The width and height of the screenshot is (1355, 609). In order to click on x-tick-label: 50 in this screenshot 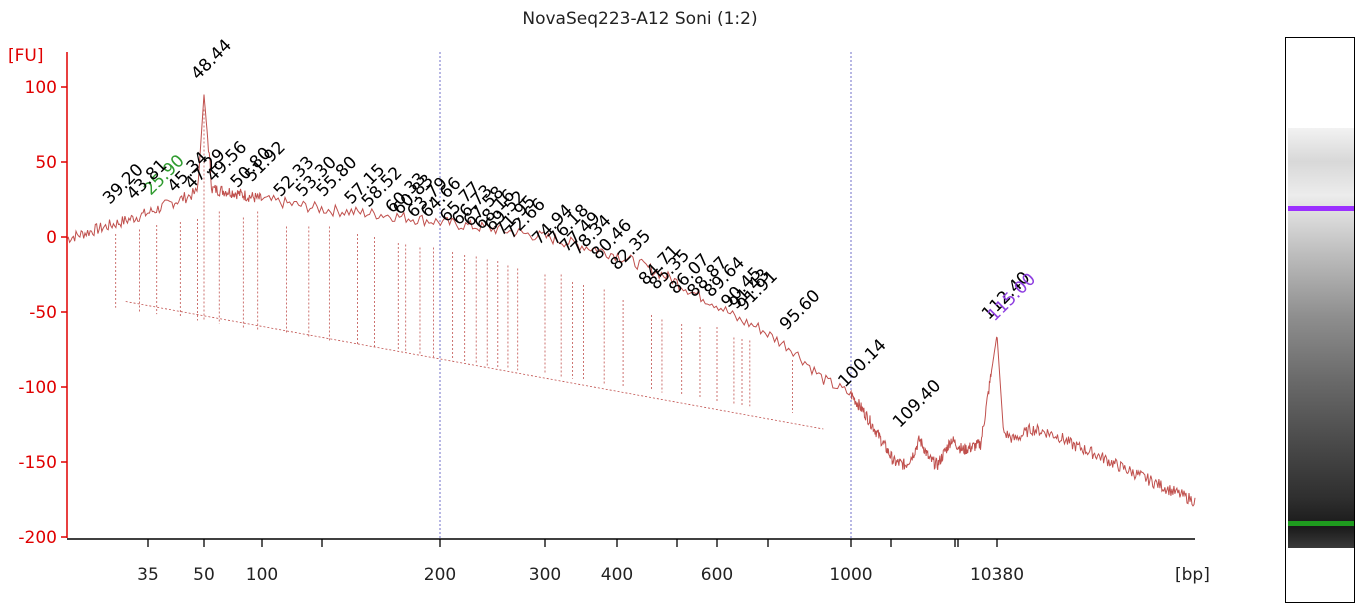, I will do `click(204, 575)`.